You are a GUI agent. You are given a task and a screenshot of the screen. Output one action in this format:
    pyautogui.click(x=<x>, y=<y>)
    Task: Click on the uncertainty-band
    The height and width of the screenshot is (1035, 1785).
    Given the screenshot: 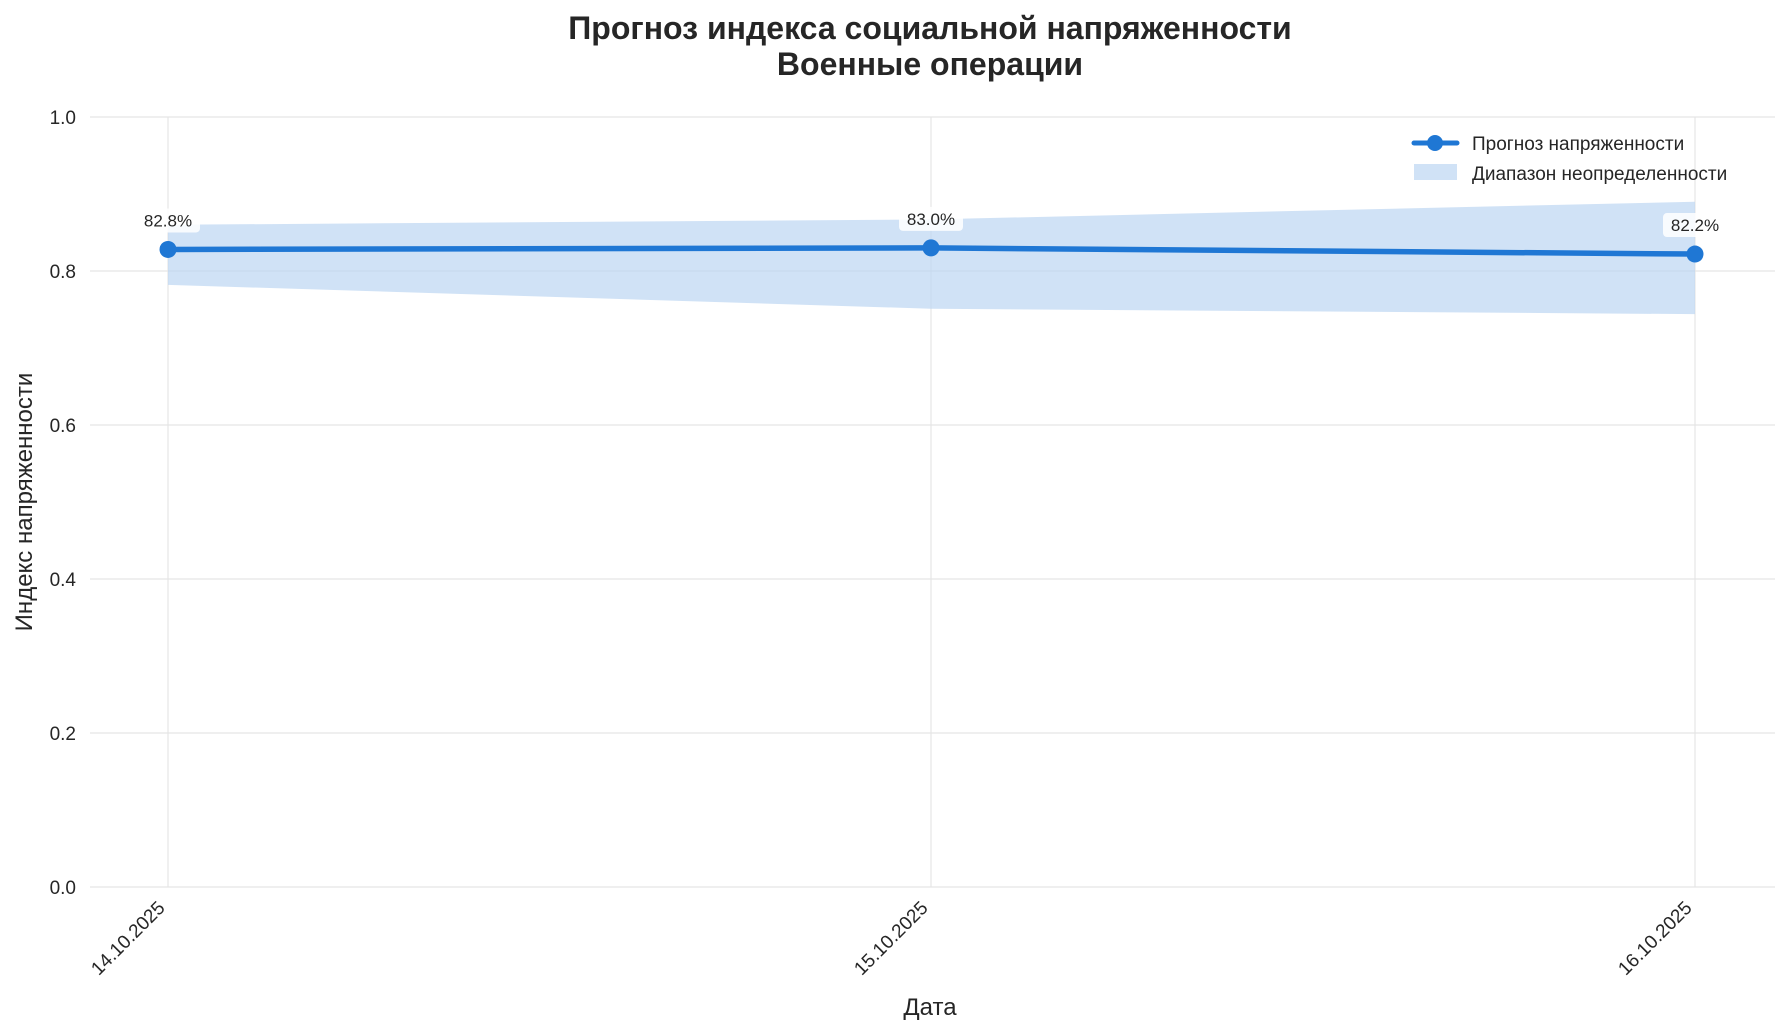 What is the action you would take?
    pyautogui.click(x=931, y=258)
    